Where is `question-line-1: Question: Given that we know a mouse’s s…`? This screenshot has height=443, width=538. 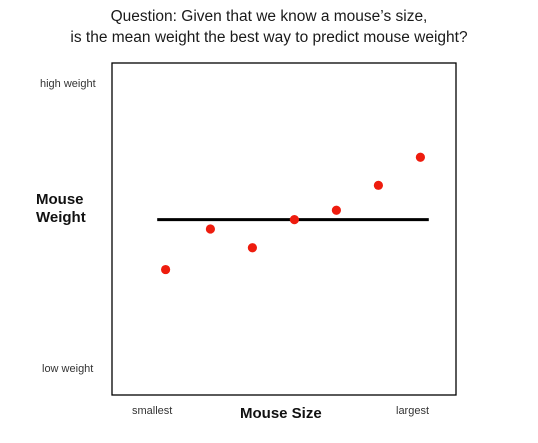 question-line-1: Question: Given that we know a mouse’s s… is located at coordinates (269, 16).